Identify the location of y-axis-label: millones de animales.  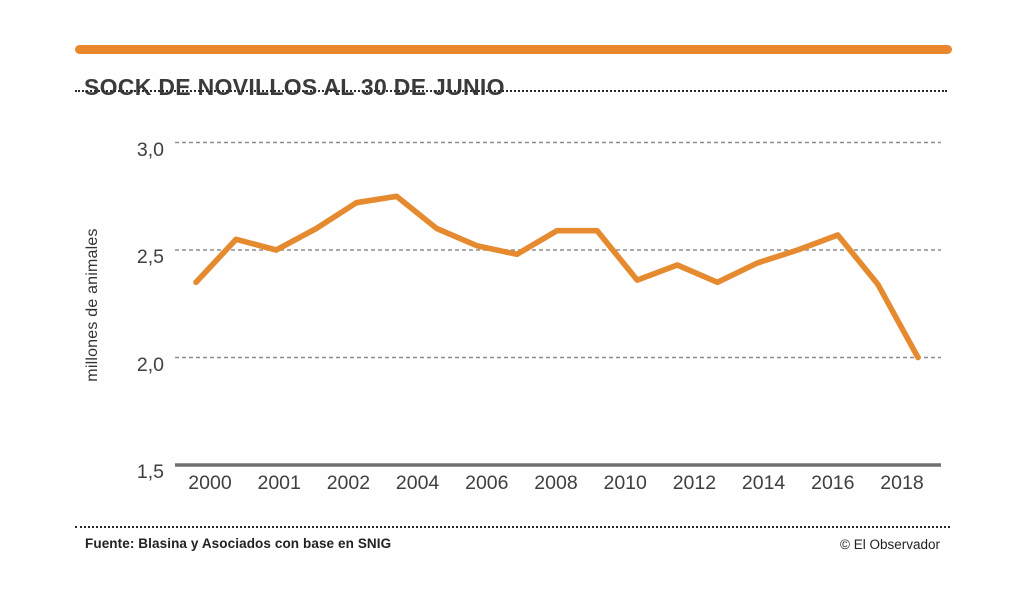
(92, 305).